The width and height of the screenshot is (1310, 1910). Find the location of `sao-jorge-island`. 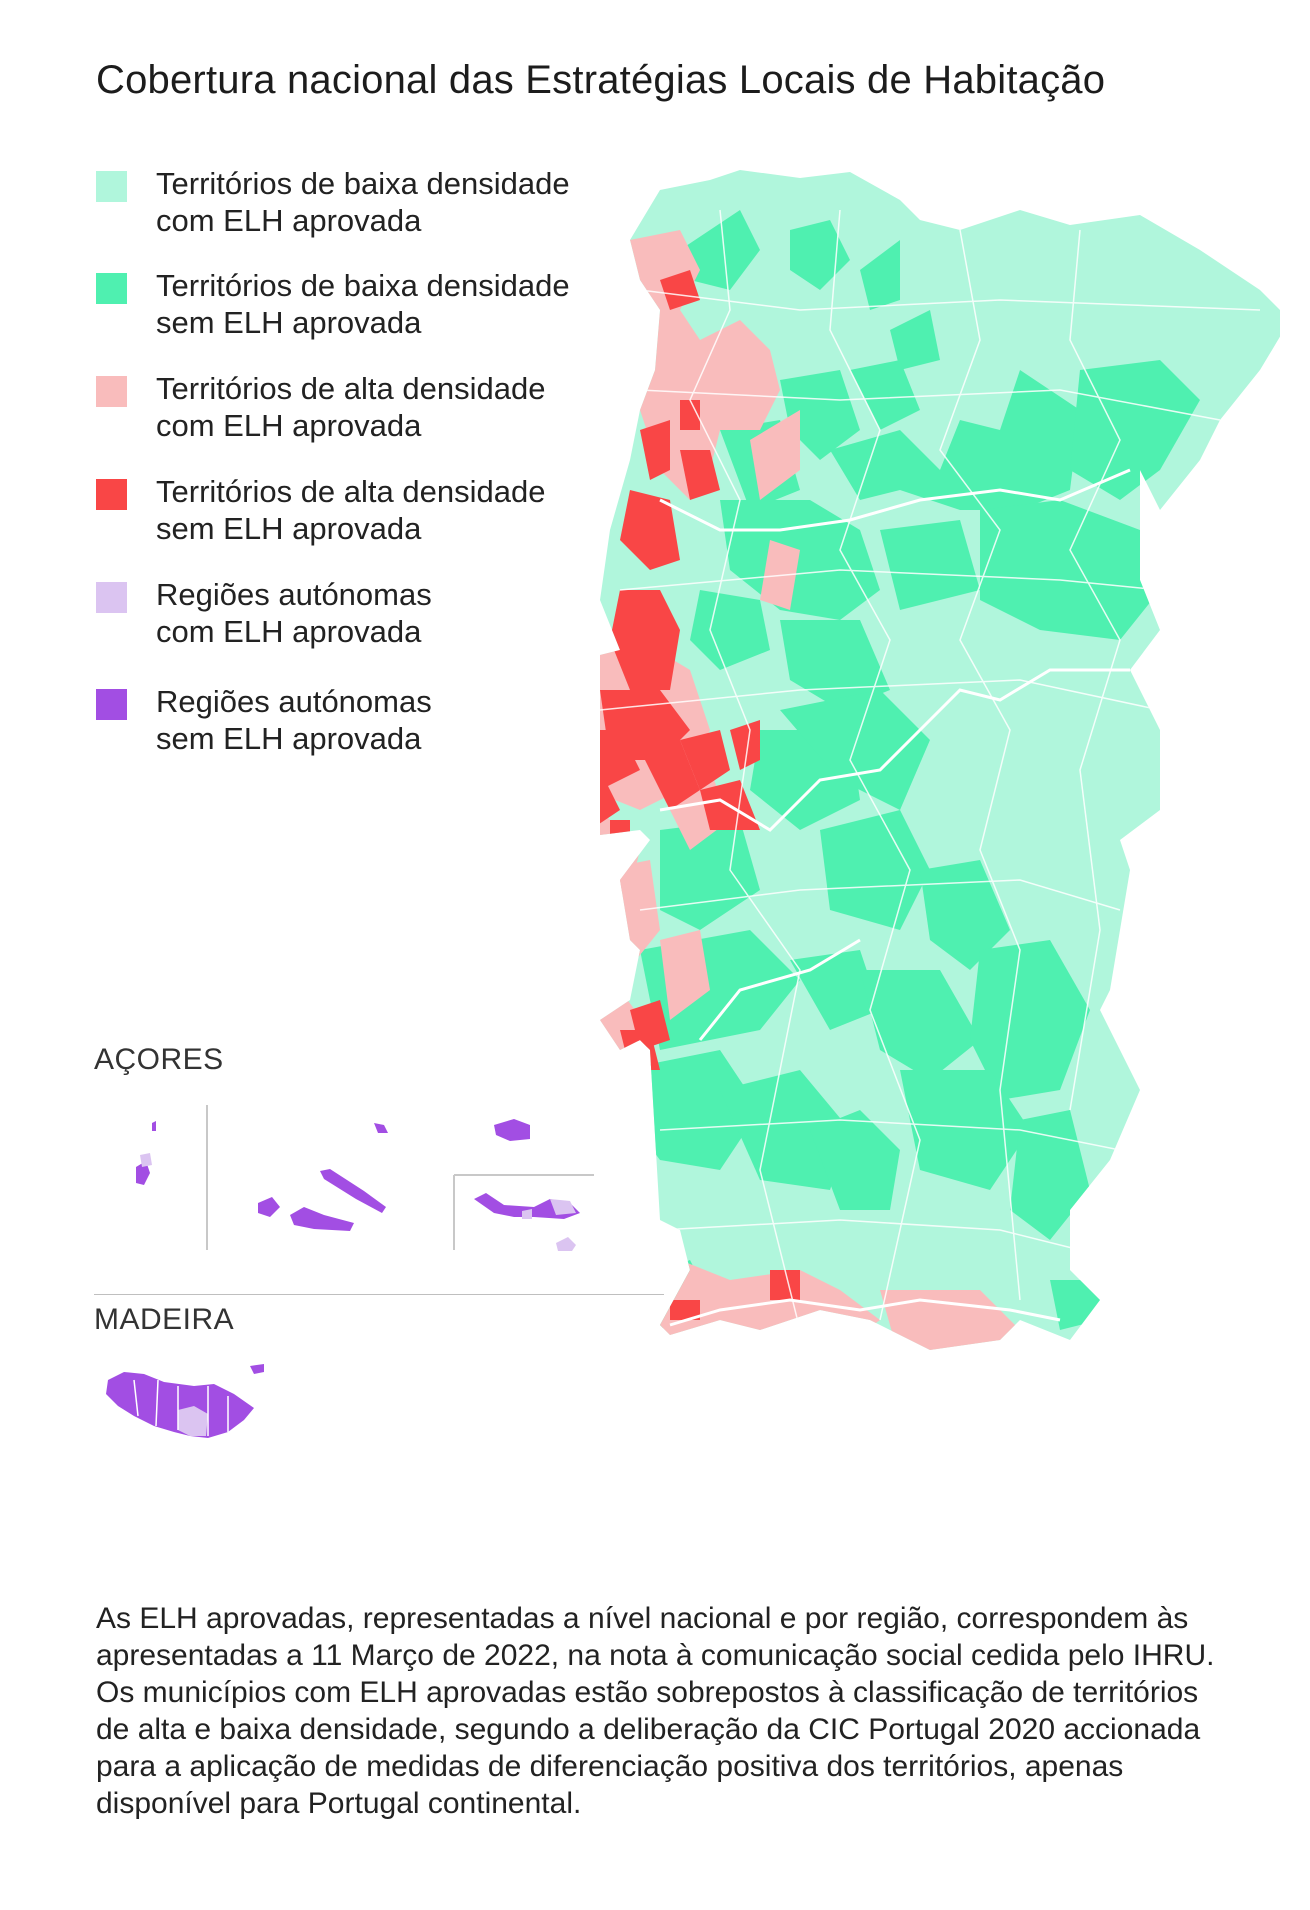

sao-jorge-island is located at coordinates (353, 1191).